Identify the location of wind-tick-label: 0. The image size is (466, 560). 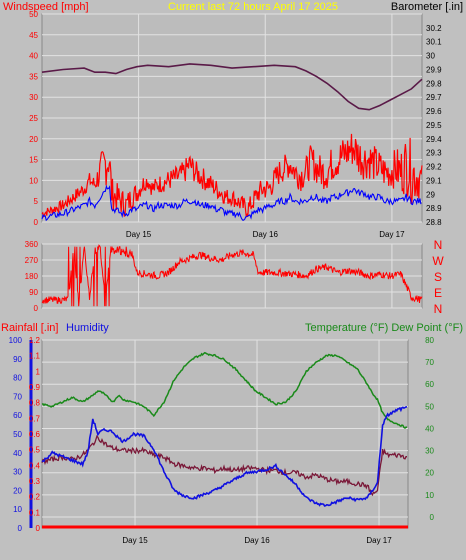
(36, 222).